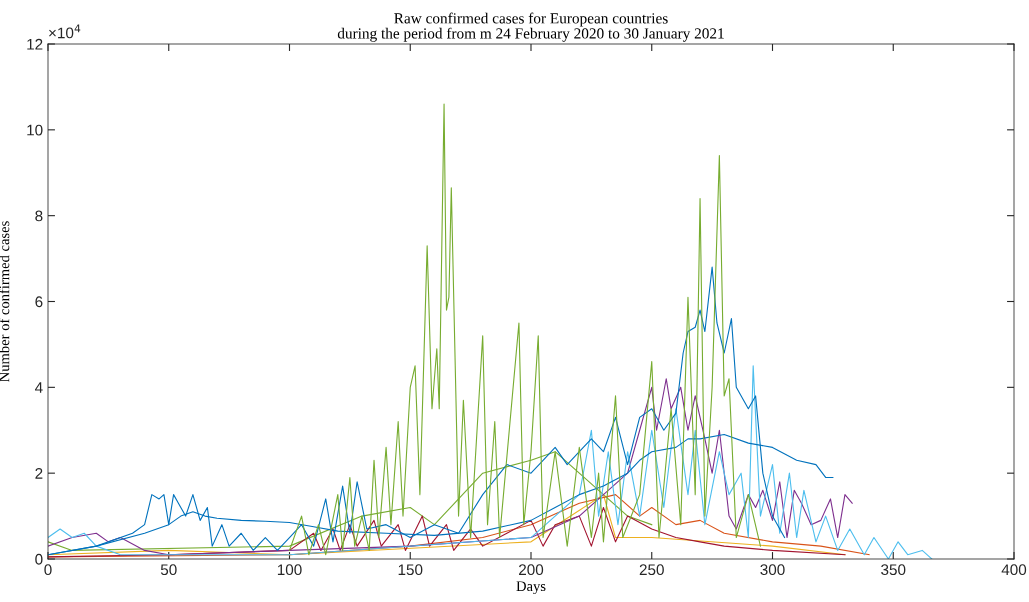  I want to click on chart-title: Raw confirmed cases for European countries during the period from m 24 February 2020 to 30 January 2021, so click(530, 27).